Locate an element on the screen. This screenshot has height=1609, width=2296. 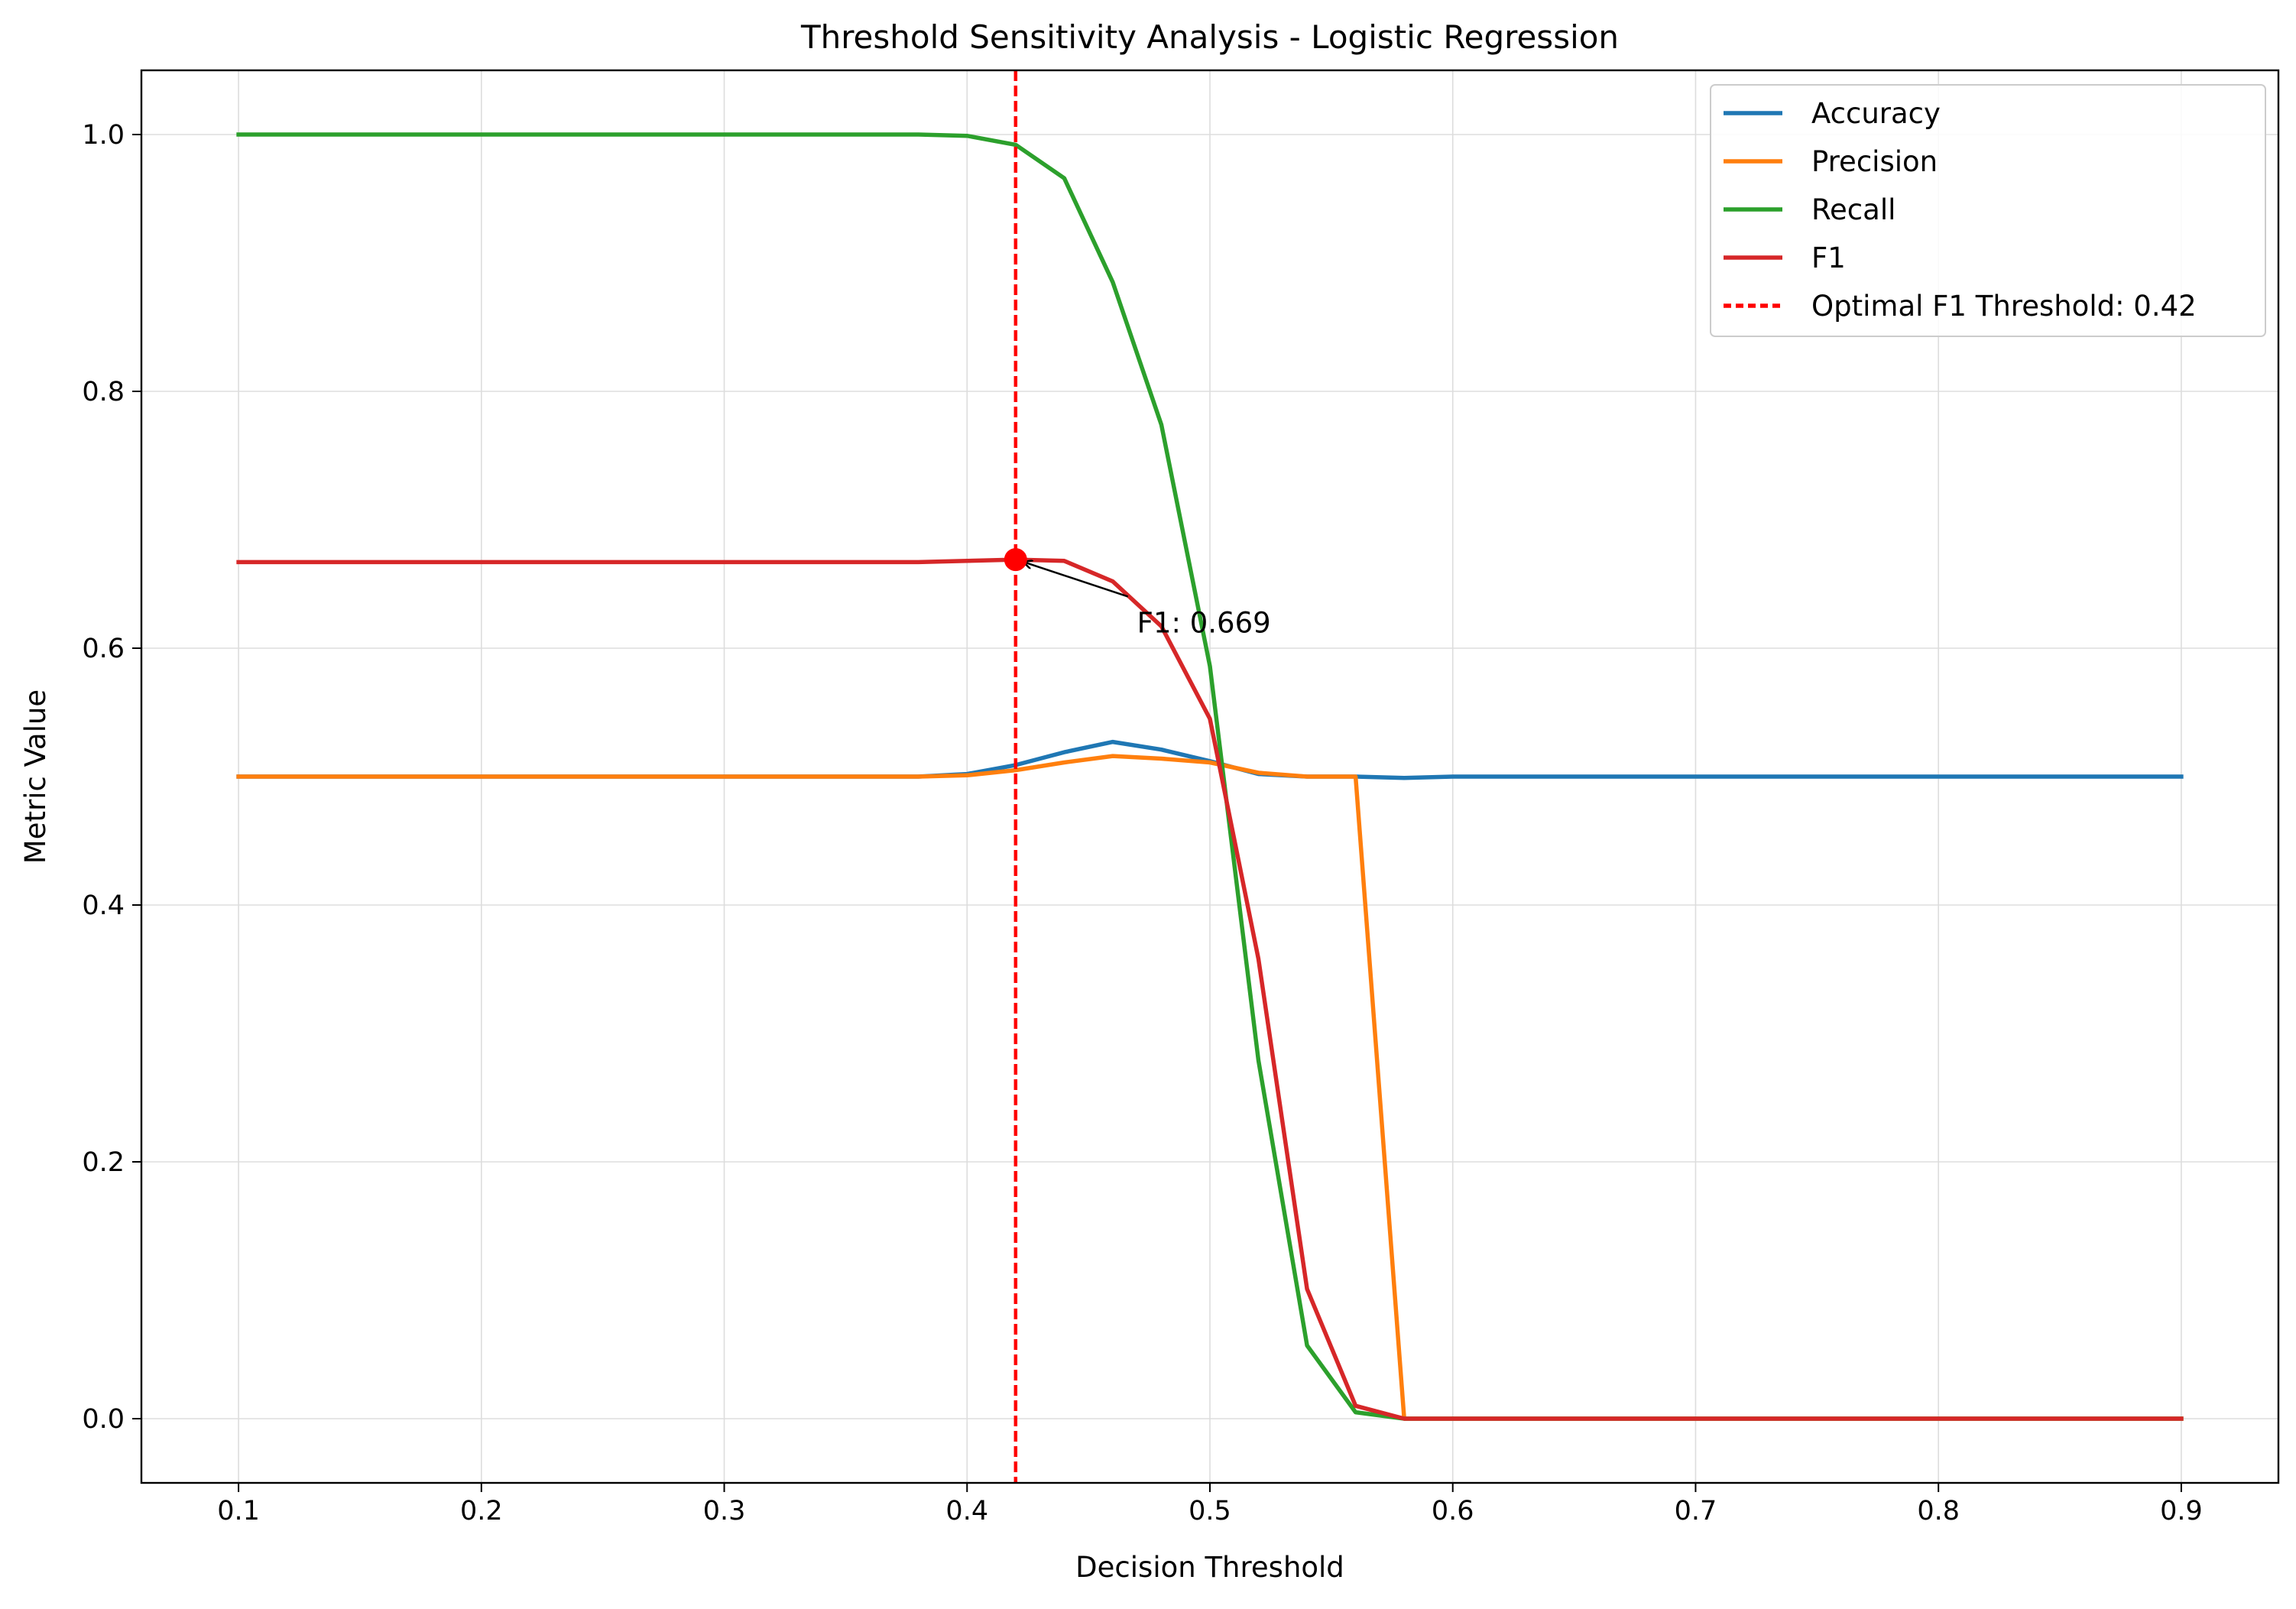
legend-label: Accuracy is located at coordinates (1876, 113).